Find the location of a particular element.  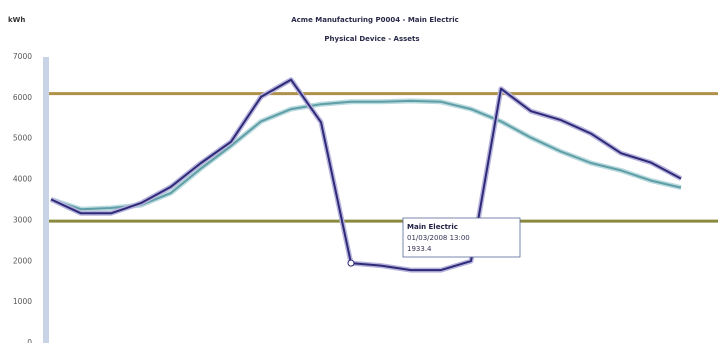

tooltip-box is located at coordinates (461, 237).